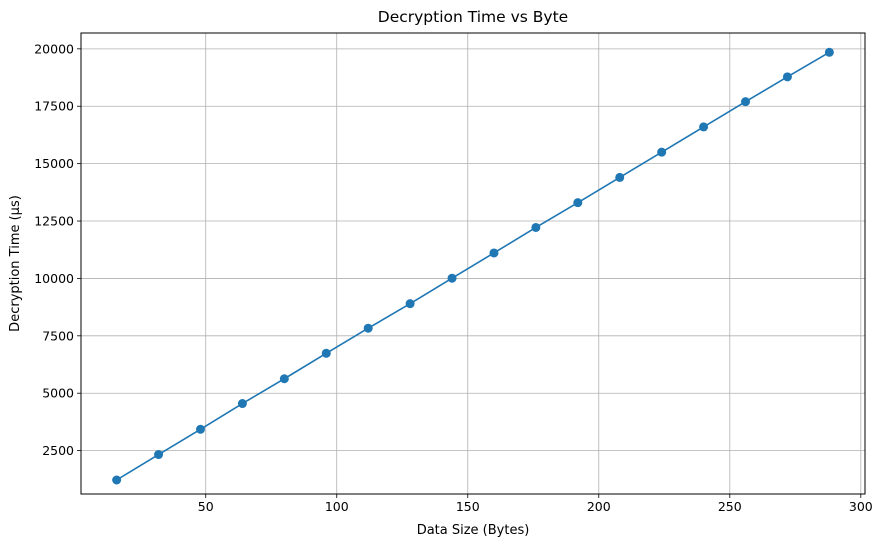 The height and width of the screenshot is (547, 877). Describe the element at coordinates (54, 278) in the screenshot. I see `y-tick-label: 10000` at that location.